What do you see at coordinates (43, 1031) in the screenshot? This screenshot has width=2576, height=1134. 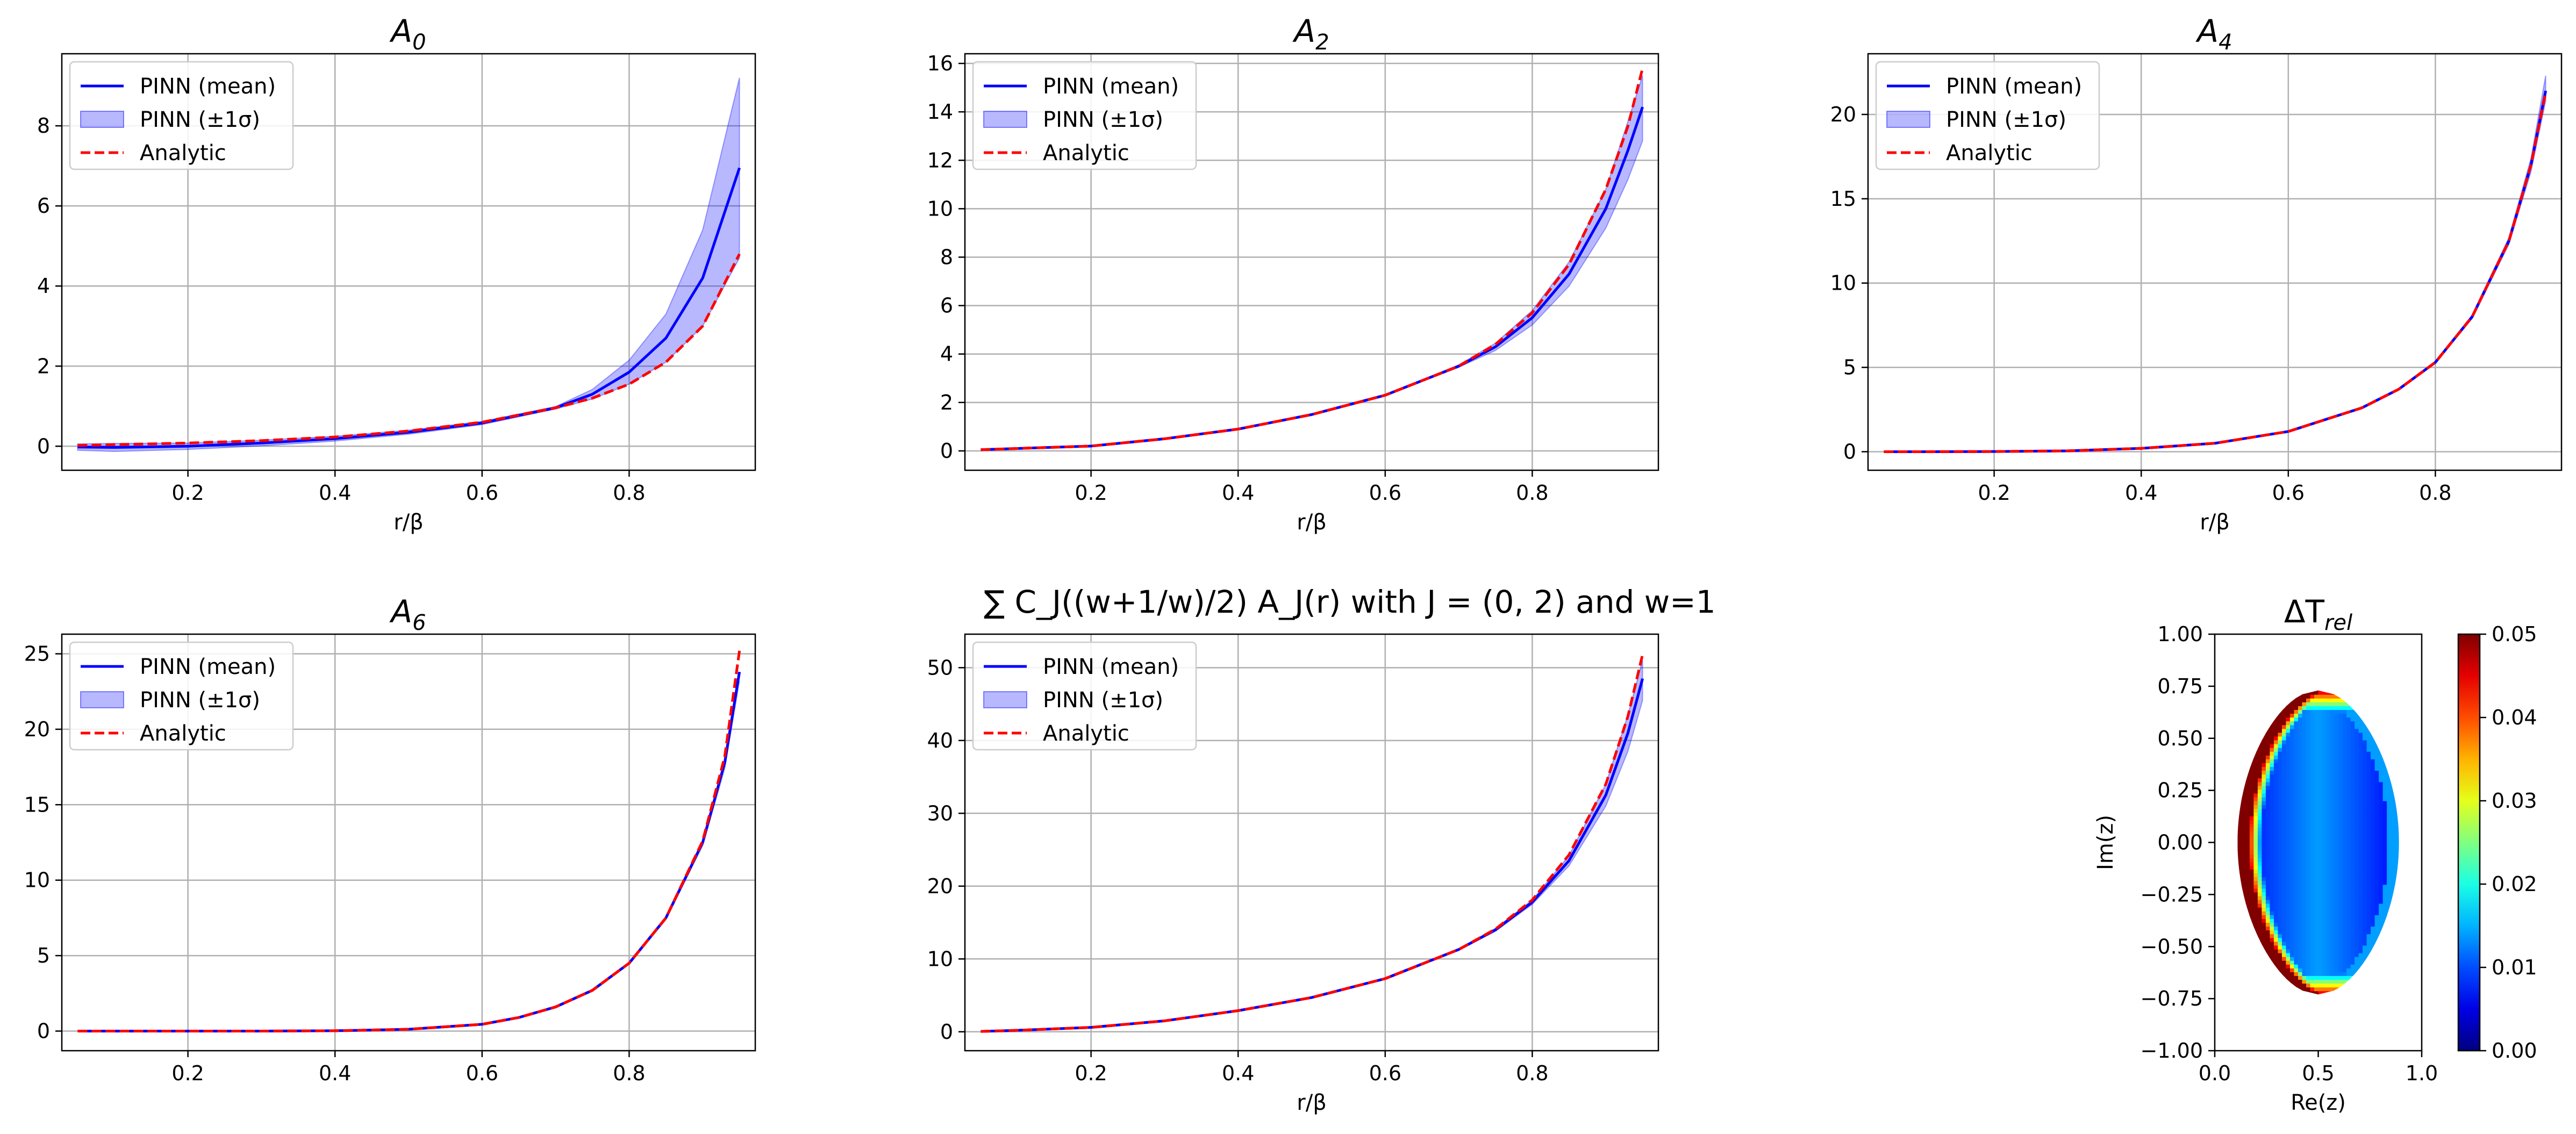 I see `y-tick-label: 0` at bounding box center [43, 1031].